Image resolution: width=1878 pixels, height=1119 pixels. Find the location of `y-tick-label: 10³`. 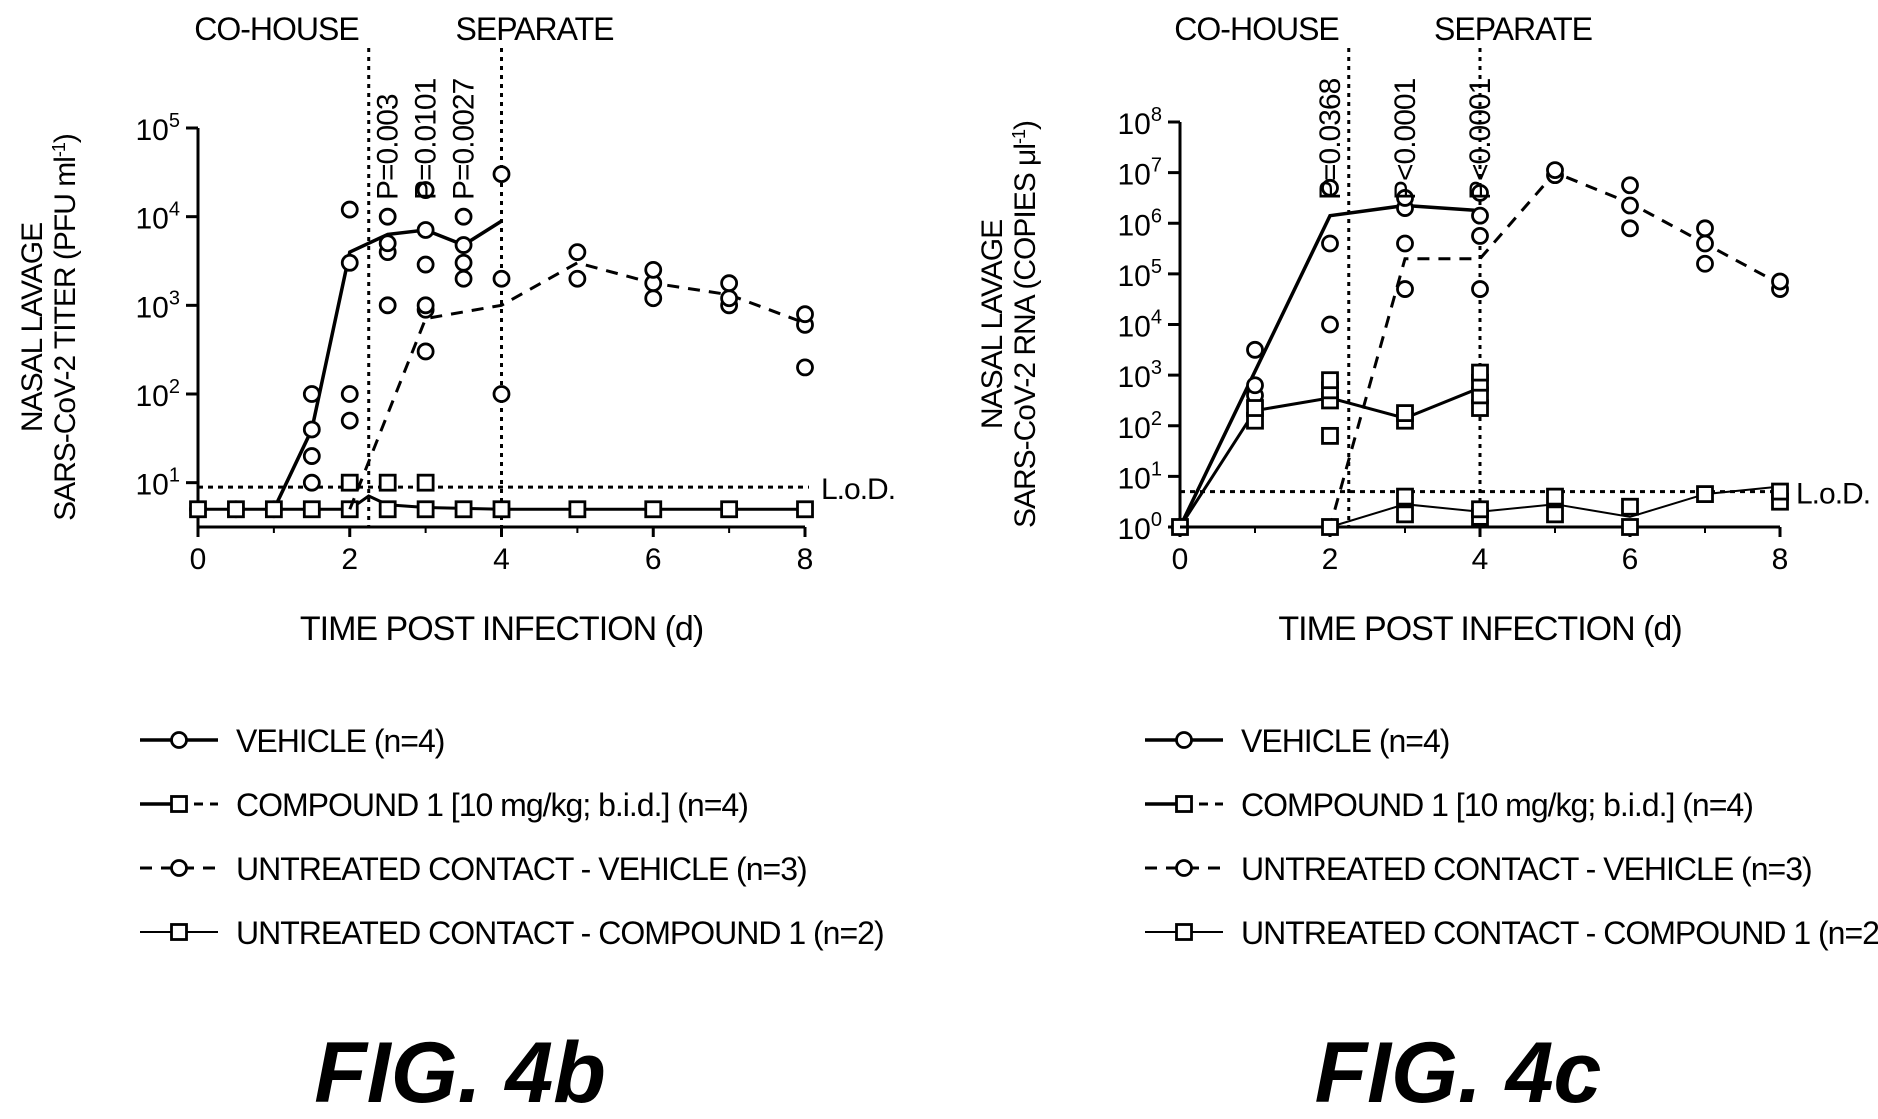

y-tick-label: 10³ is located at coordinates (1140, 375).